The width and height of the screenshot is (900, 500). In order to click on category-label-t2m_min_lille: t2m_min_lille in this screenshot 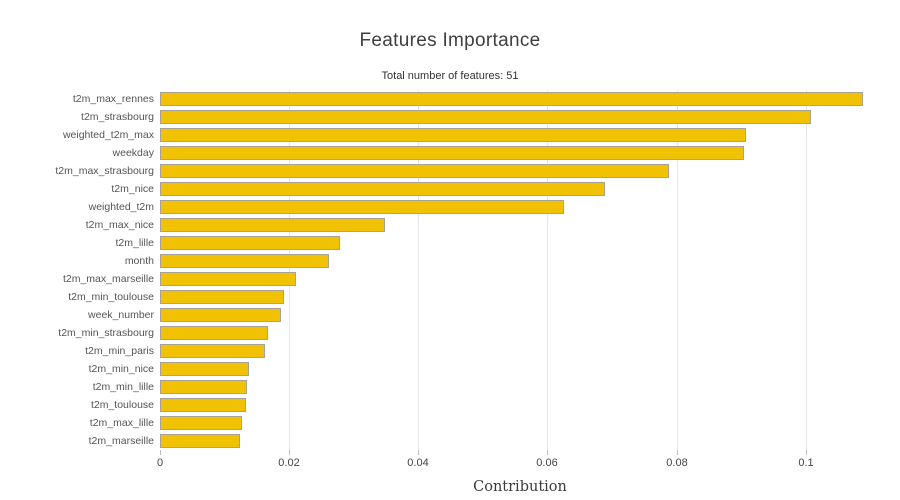, I will do `click(123, 387)`.